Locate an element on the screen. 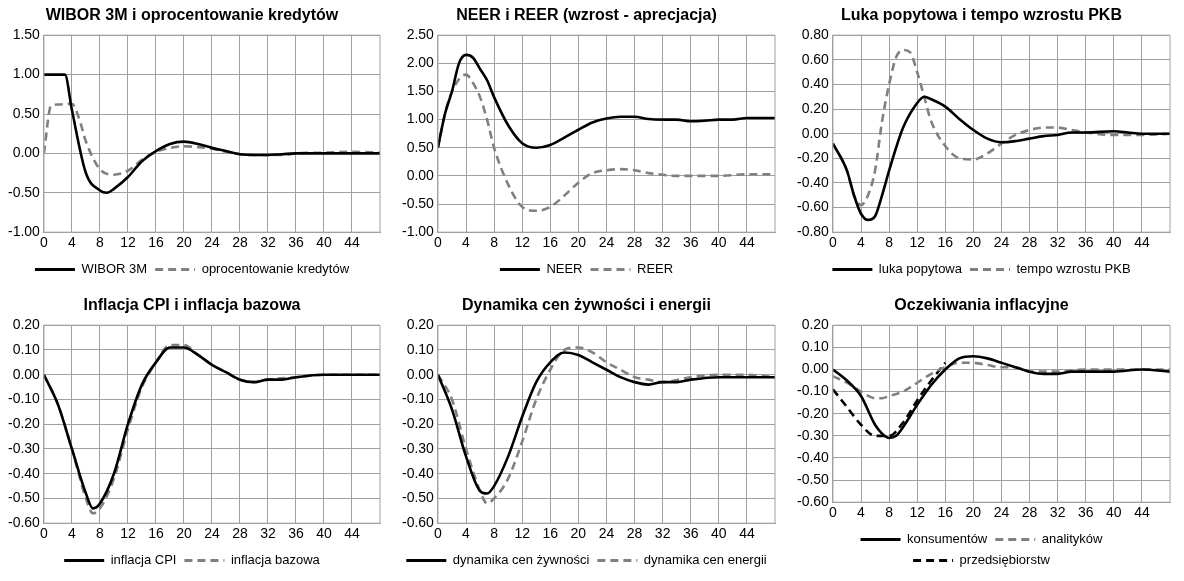  legend-label: dynamika cen żywności is located at coordinates (521, 560).